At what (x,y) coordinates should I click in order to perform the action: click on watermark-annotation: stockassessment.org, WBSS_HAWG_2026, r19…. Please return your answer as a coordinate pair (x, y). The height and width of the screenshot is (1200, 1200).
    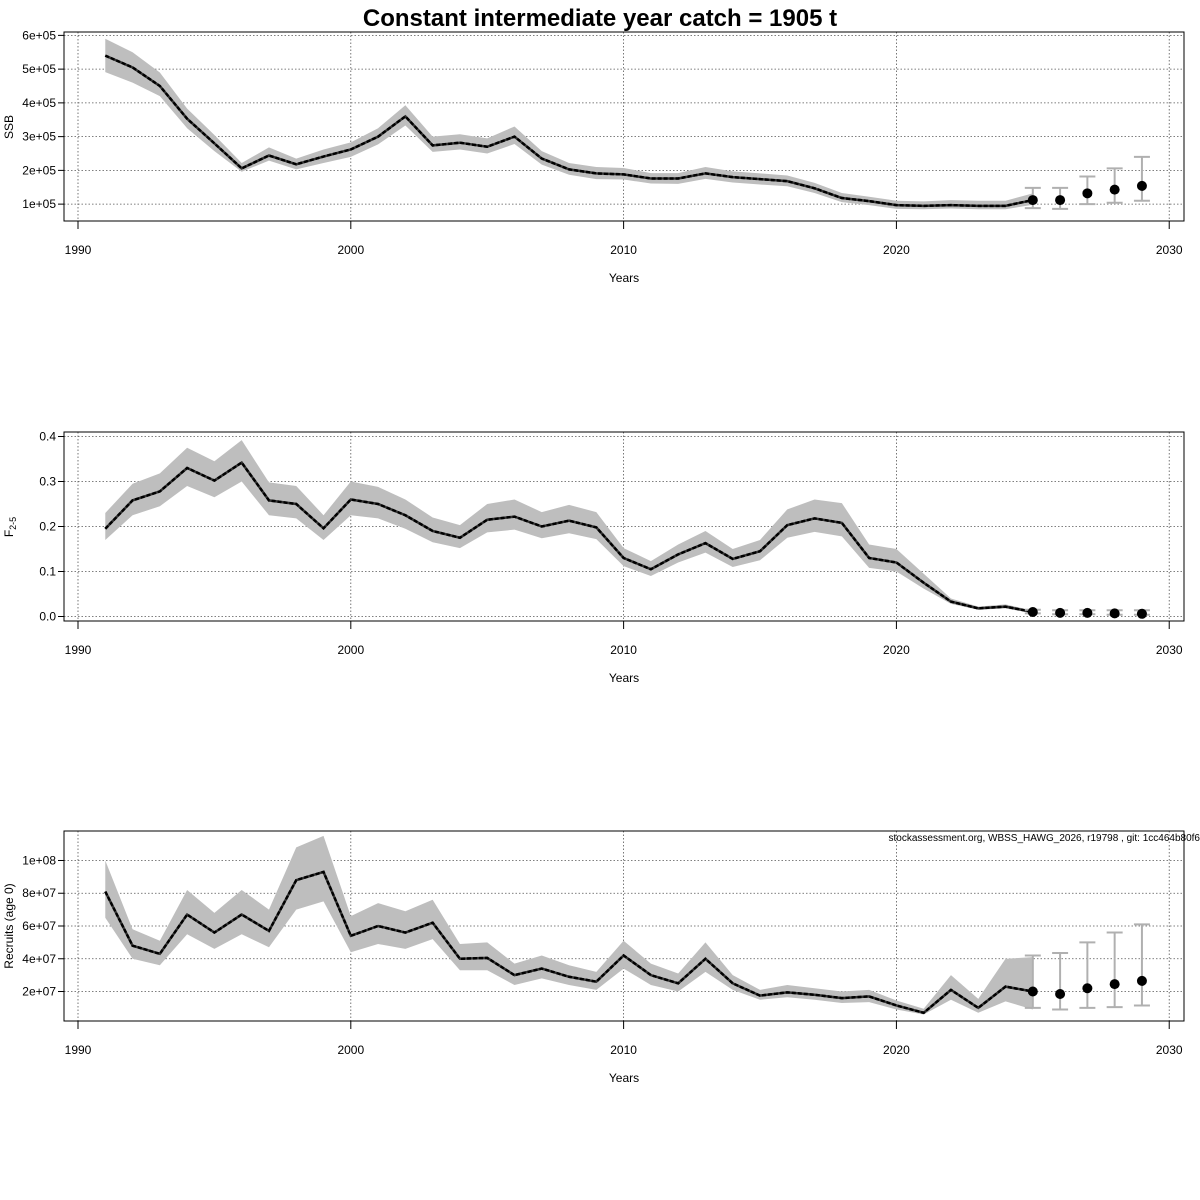
    Looking at the image, I should click on (1044, 838).